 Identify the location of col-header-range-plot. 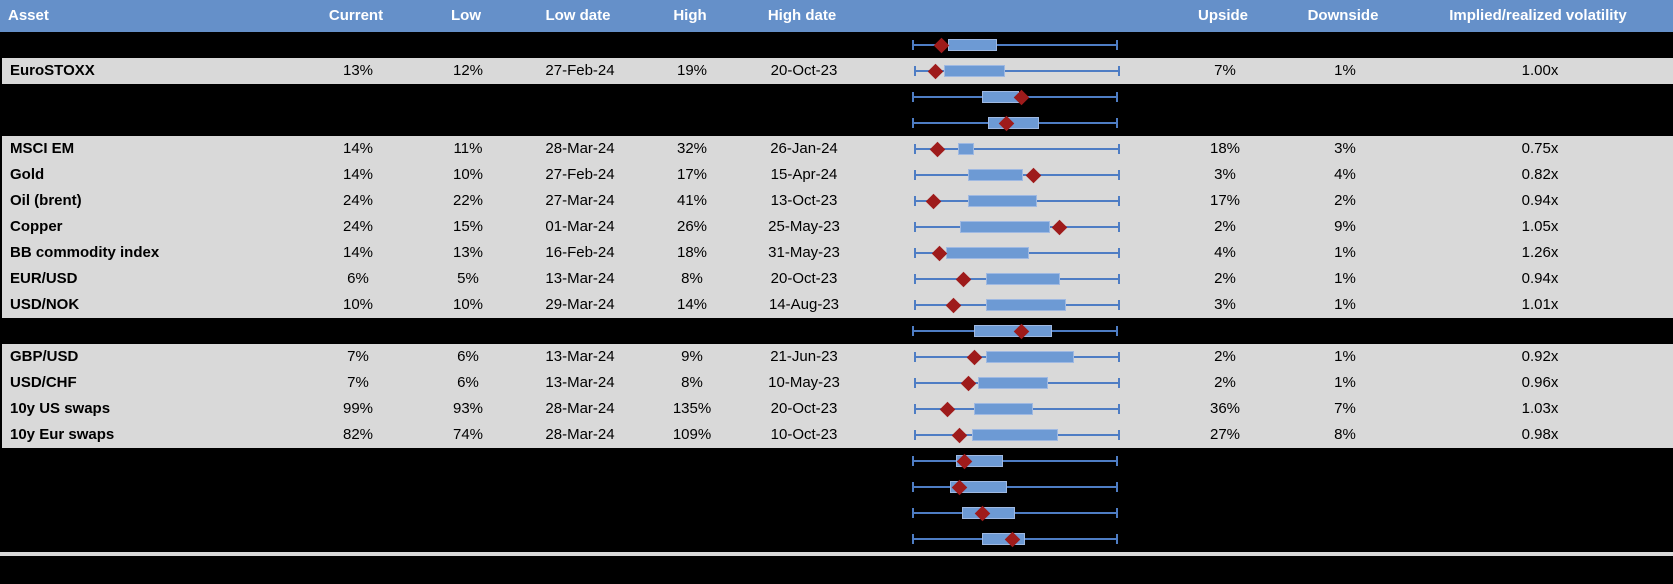
(1013, 16).